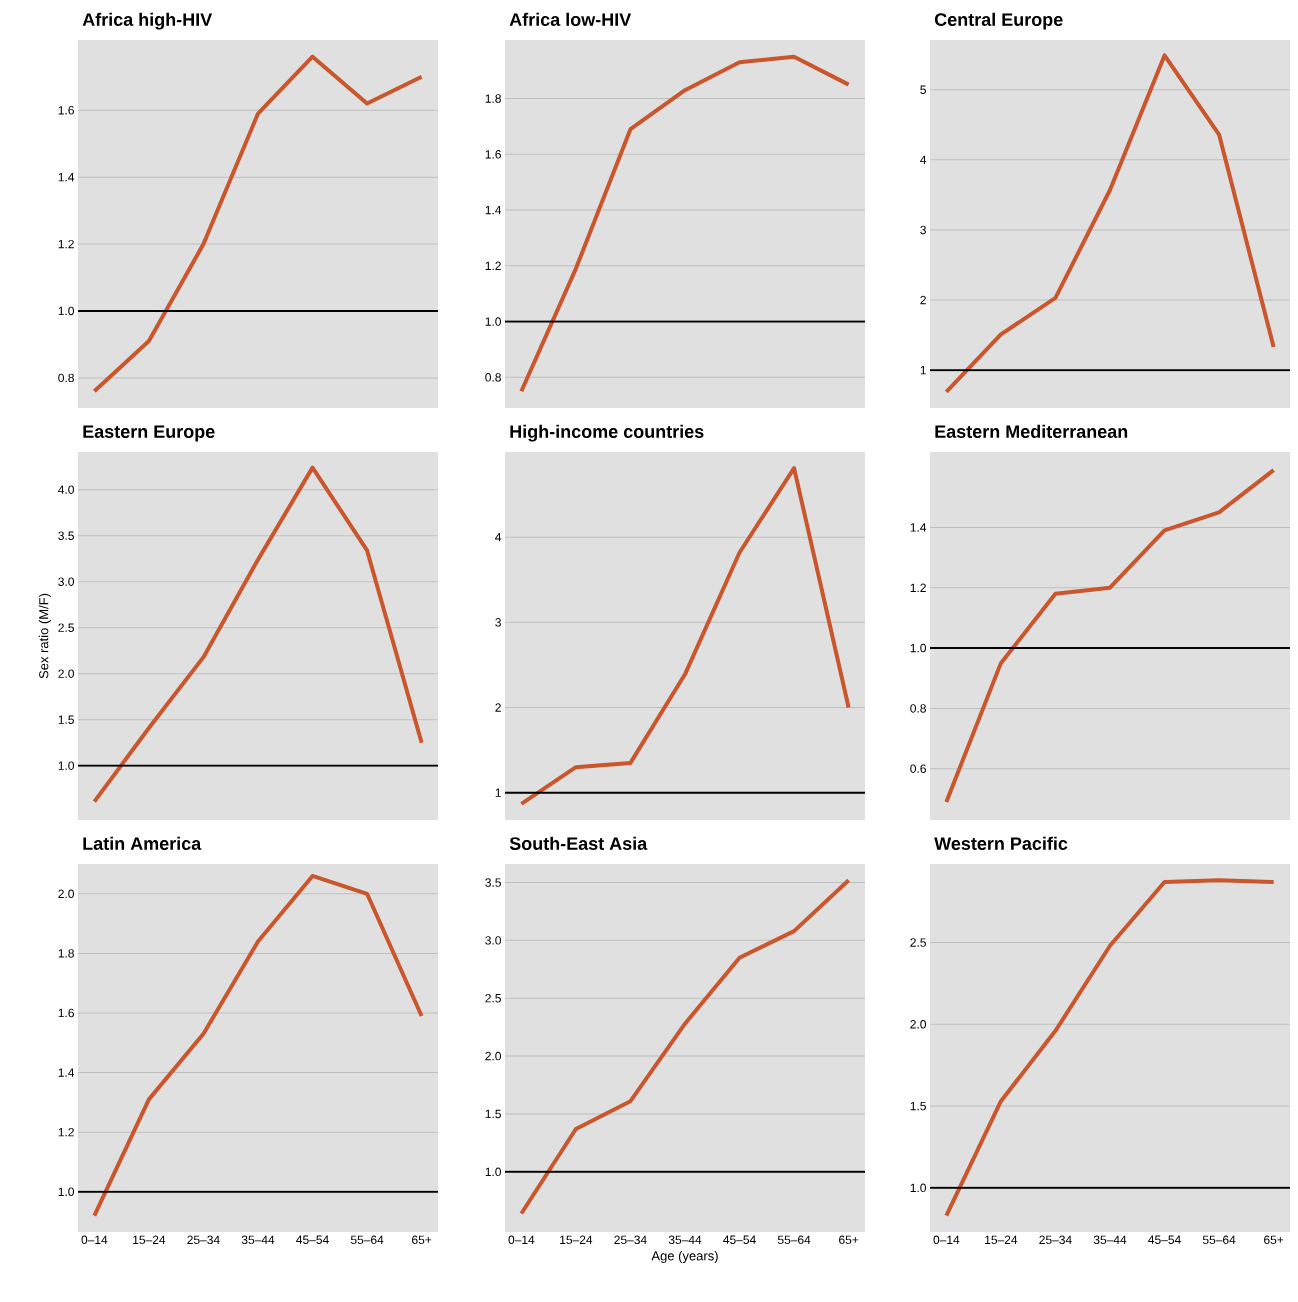  Describe the element at coordinates (66, 489) in the screenshot. I see `y-tick-label: 4.0` at that location.